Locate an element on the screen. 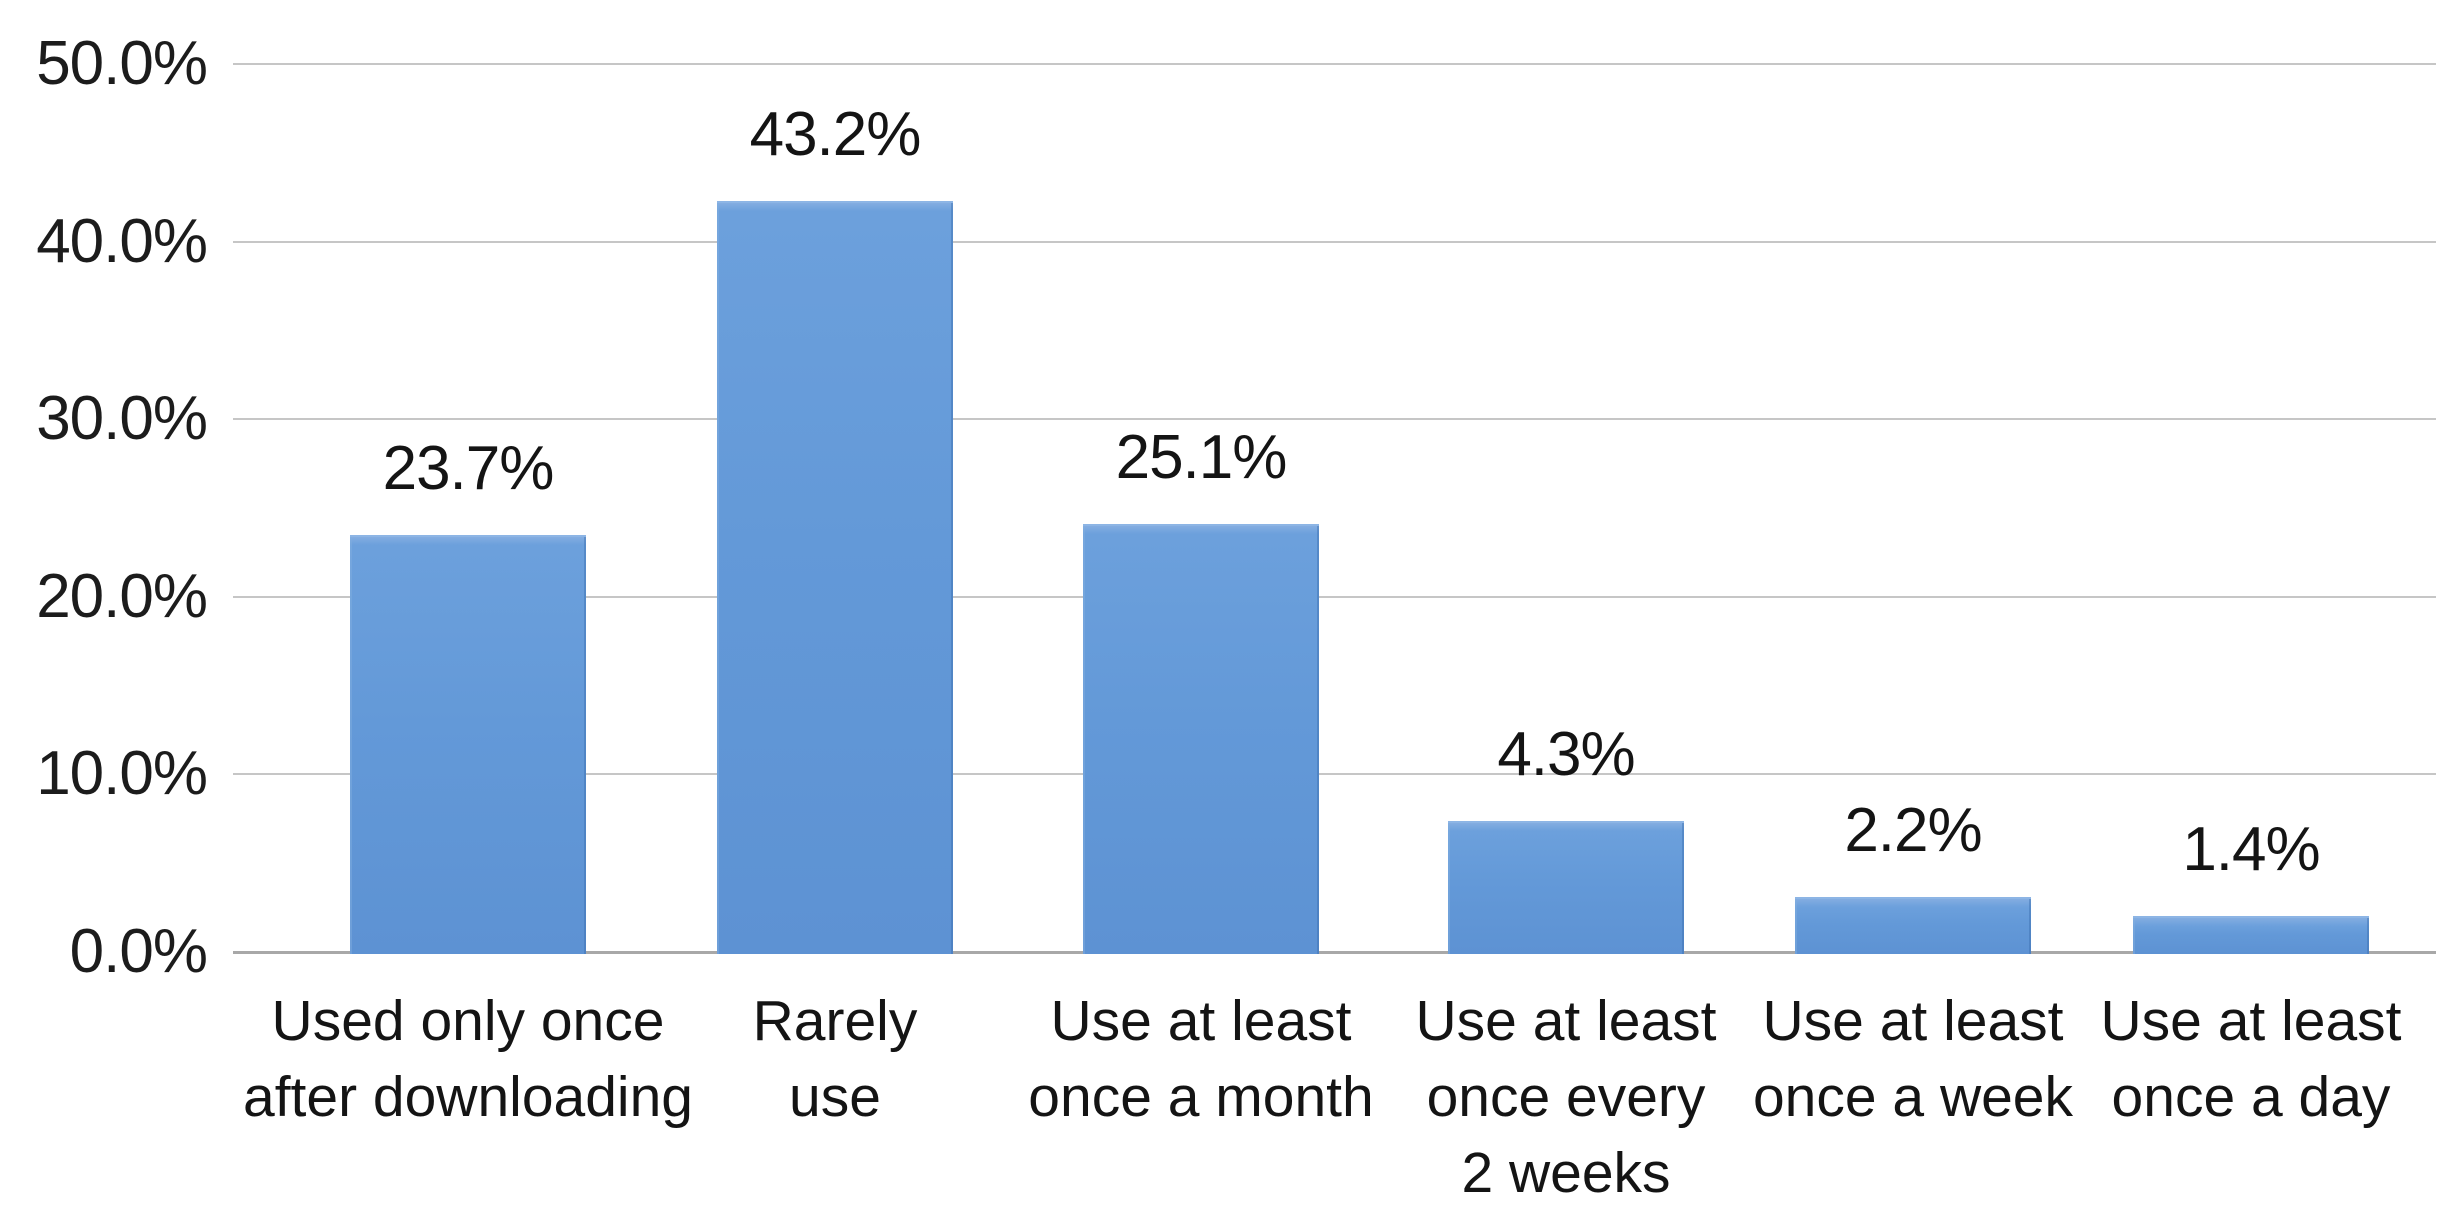 The image size is (2447, 1228). bar-value-label: 4.3% is located at coordinates (1566, 754).